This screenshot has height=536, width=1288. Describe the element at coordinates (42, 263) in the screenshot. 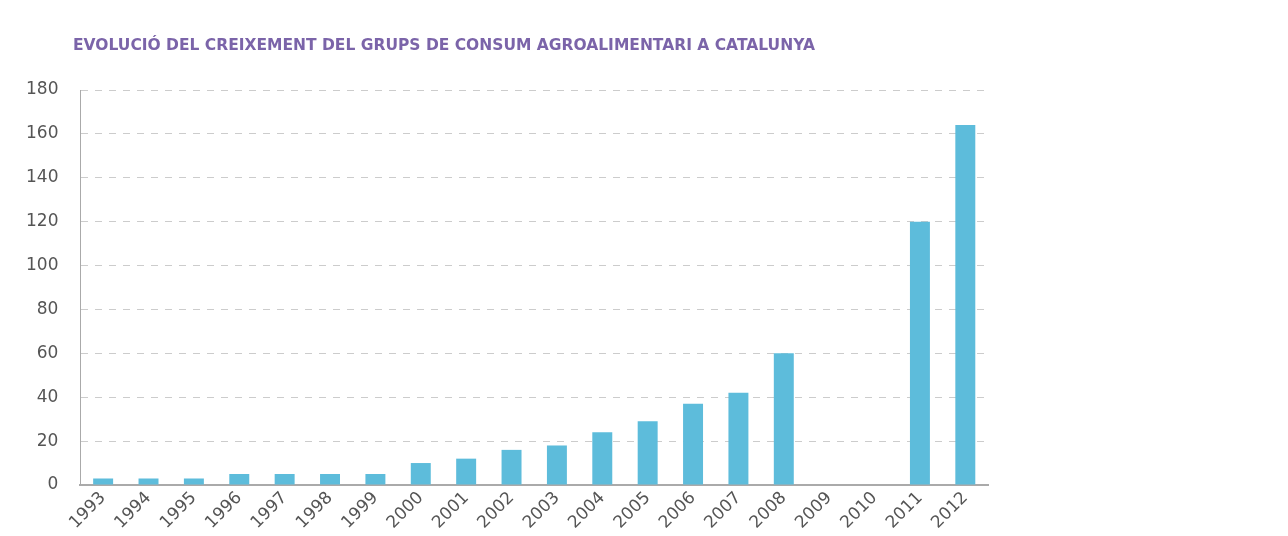

I see `y-tick-label: 100` at that location.